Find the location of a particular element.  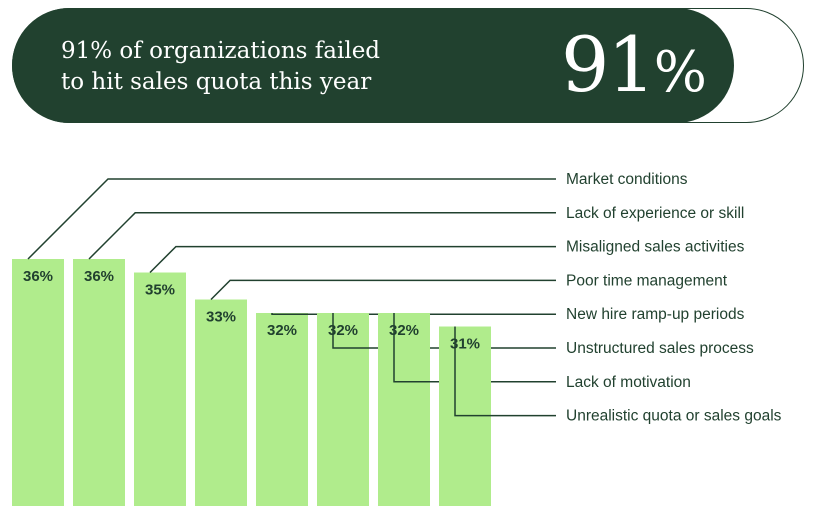

big-stat: 91% is located at coordinates (634, 69).